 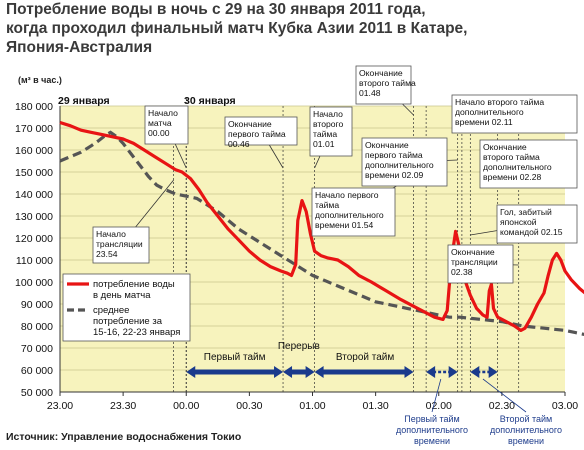 I want to click on annotation-second-half-start-line-4: 01.01, so click(x=324, y=144).